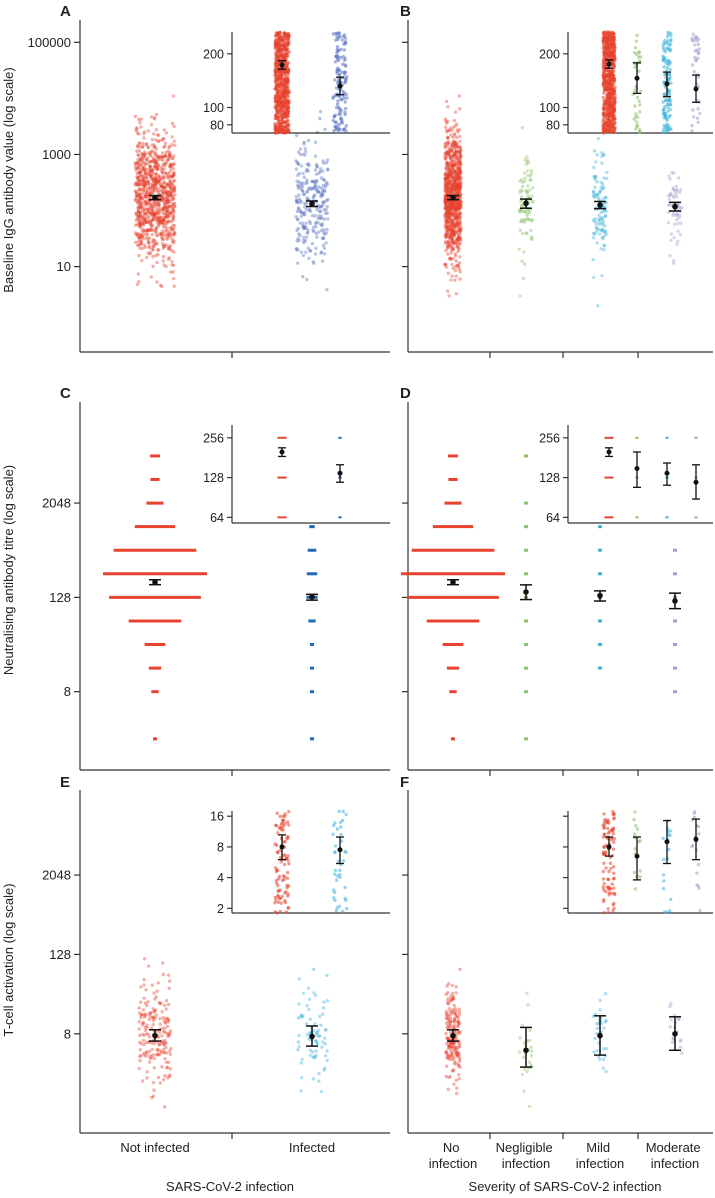  What do you see at coordinates (451, 1147) in the screenshot?
I see `category-label-no-infection-line1: No` at bounding box center [451, 1147].